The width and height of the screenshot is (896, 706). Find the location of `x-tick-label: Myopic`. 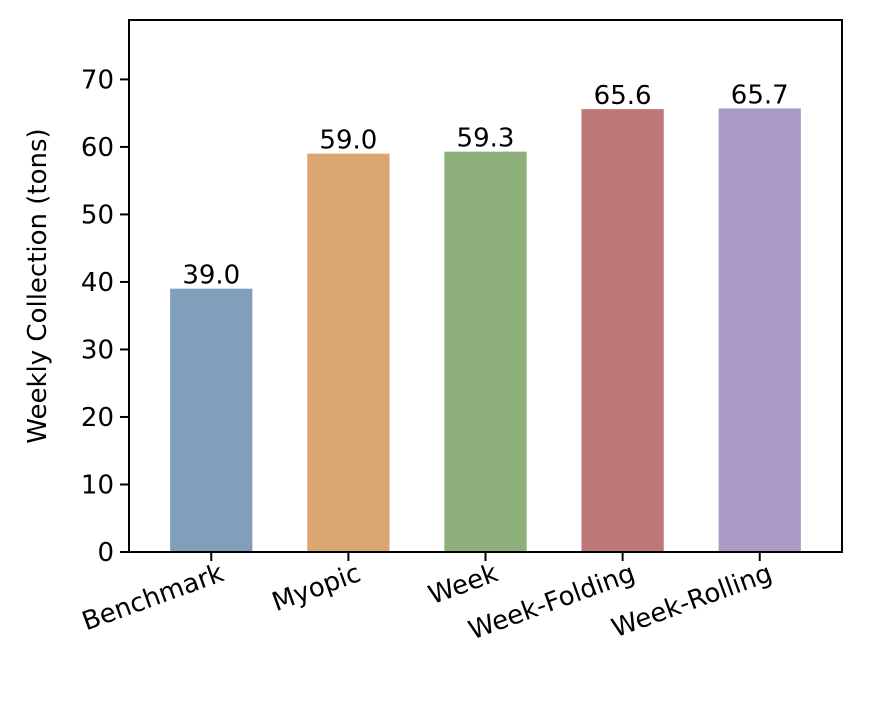

x-tick-label: Myopic is located at coordinates (316, 588).